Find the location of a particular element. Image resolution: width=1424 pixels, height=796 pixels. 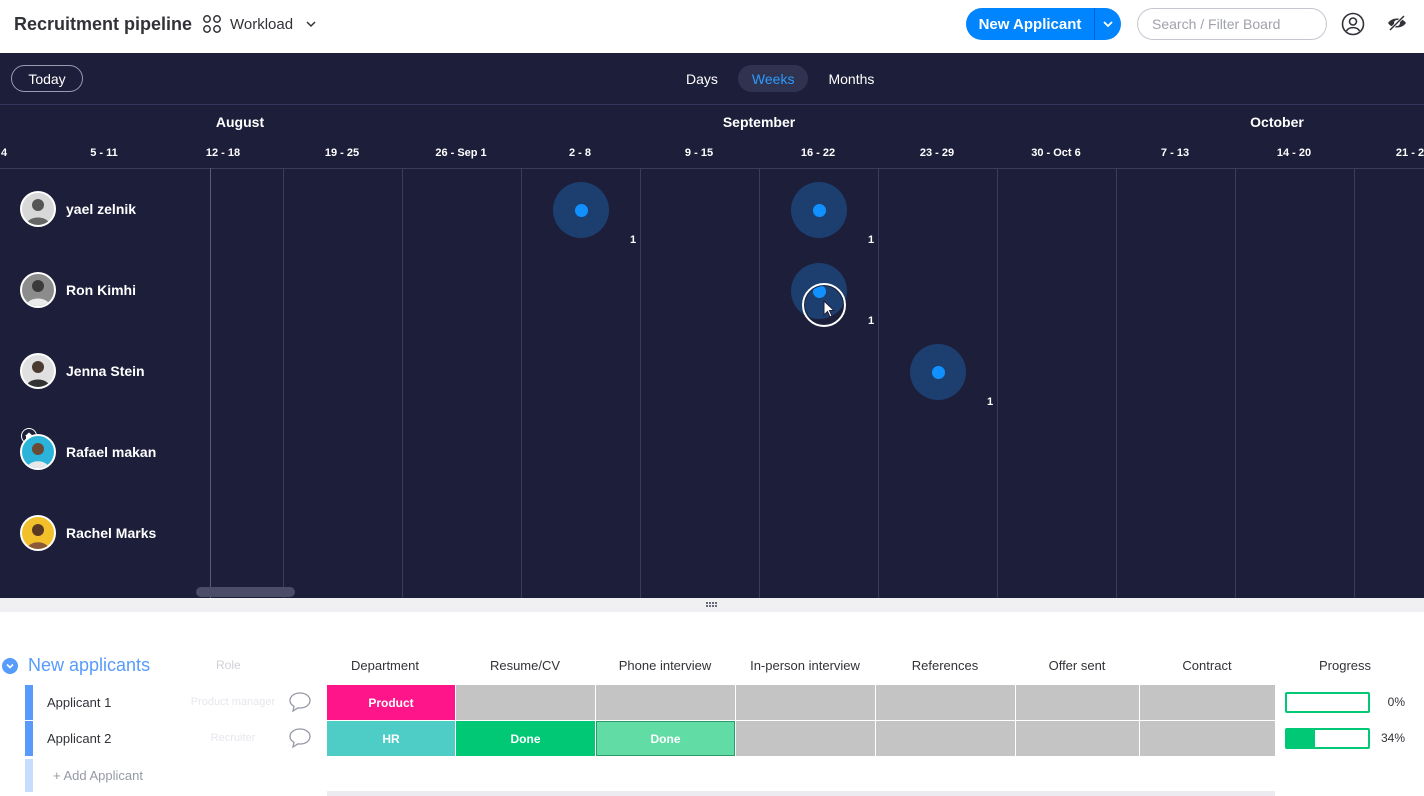

applicant-name: Applicant 1 is located at coordinates (79, 702).